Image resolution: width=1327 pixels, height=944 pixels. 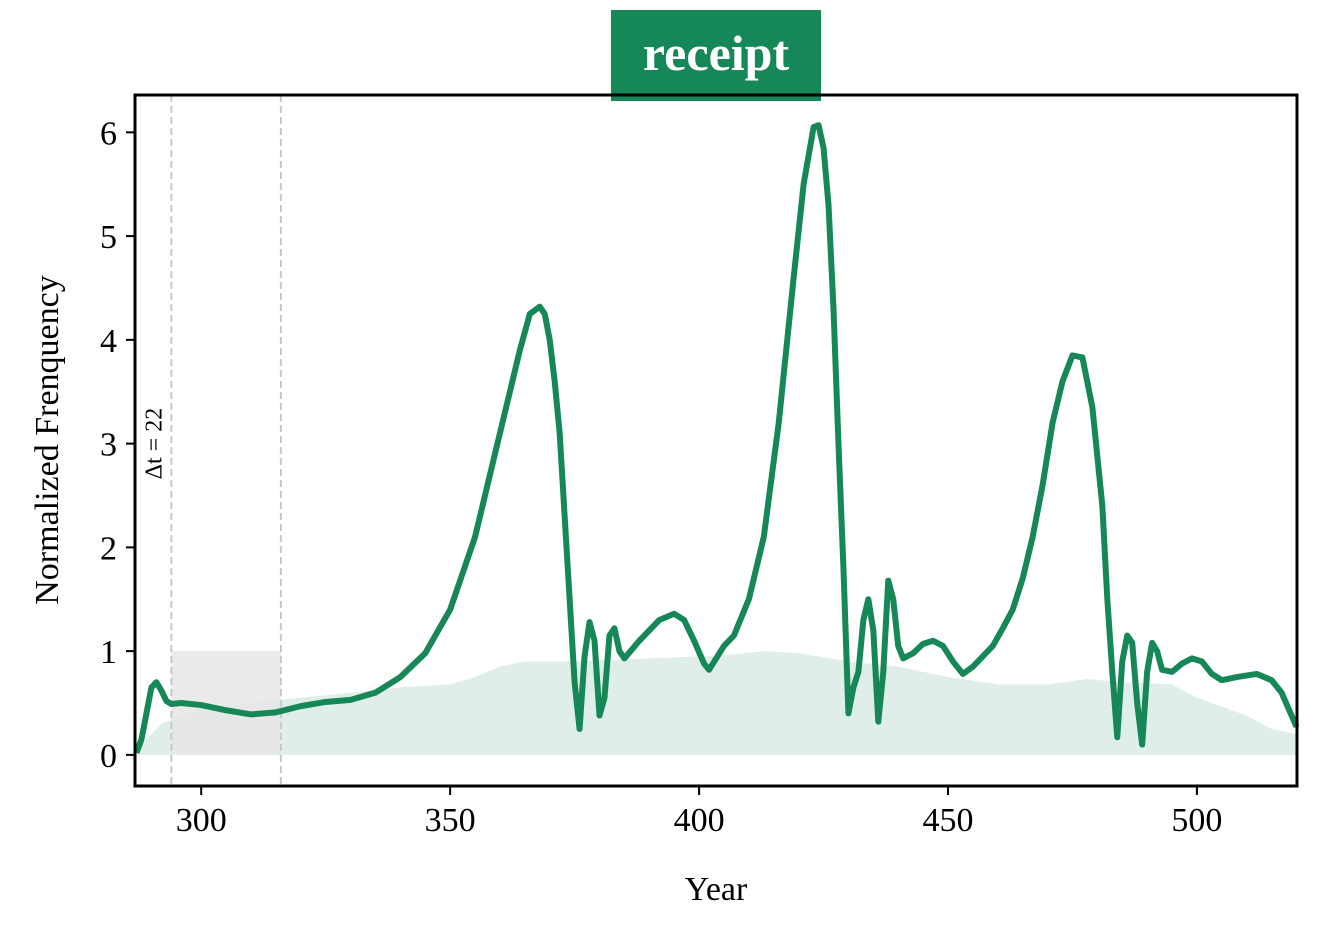 What do you see at coordinates (699, 820) in the screenshot?
I see `x-tick-label: 400` at bounding box center [699, 820].